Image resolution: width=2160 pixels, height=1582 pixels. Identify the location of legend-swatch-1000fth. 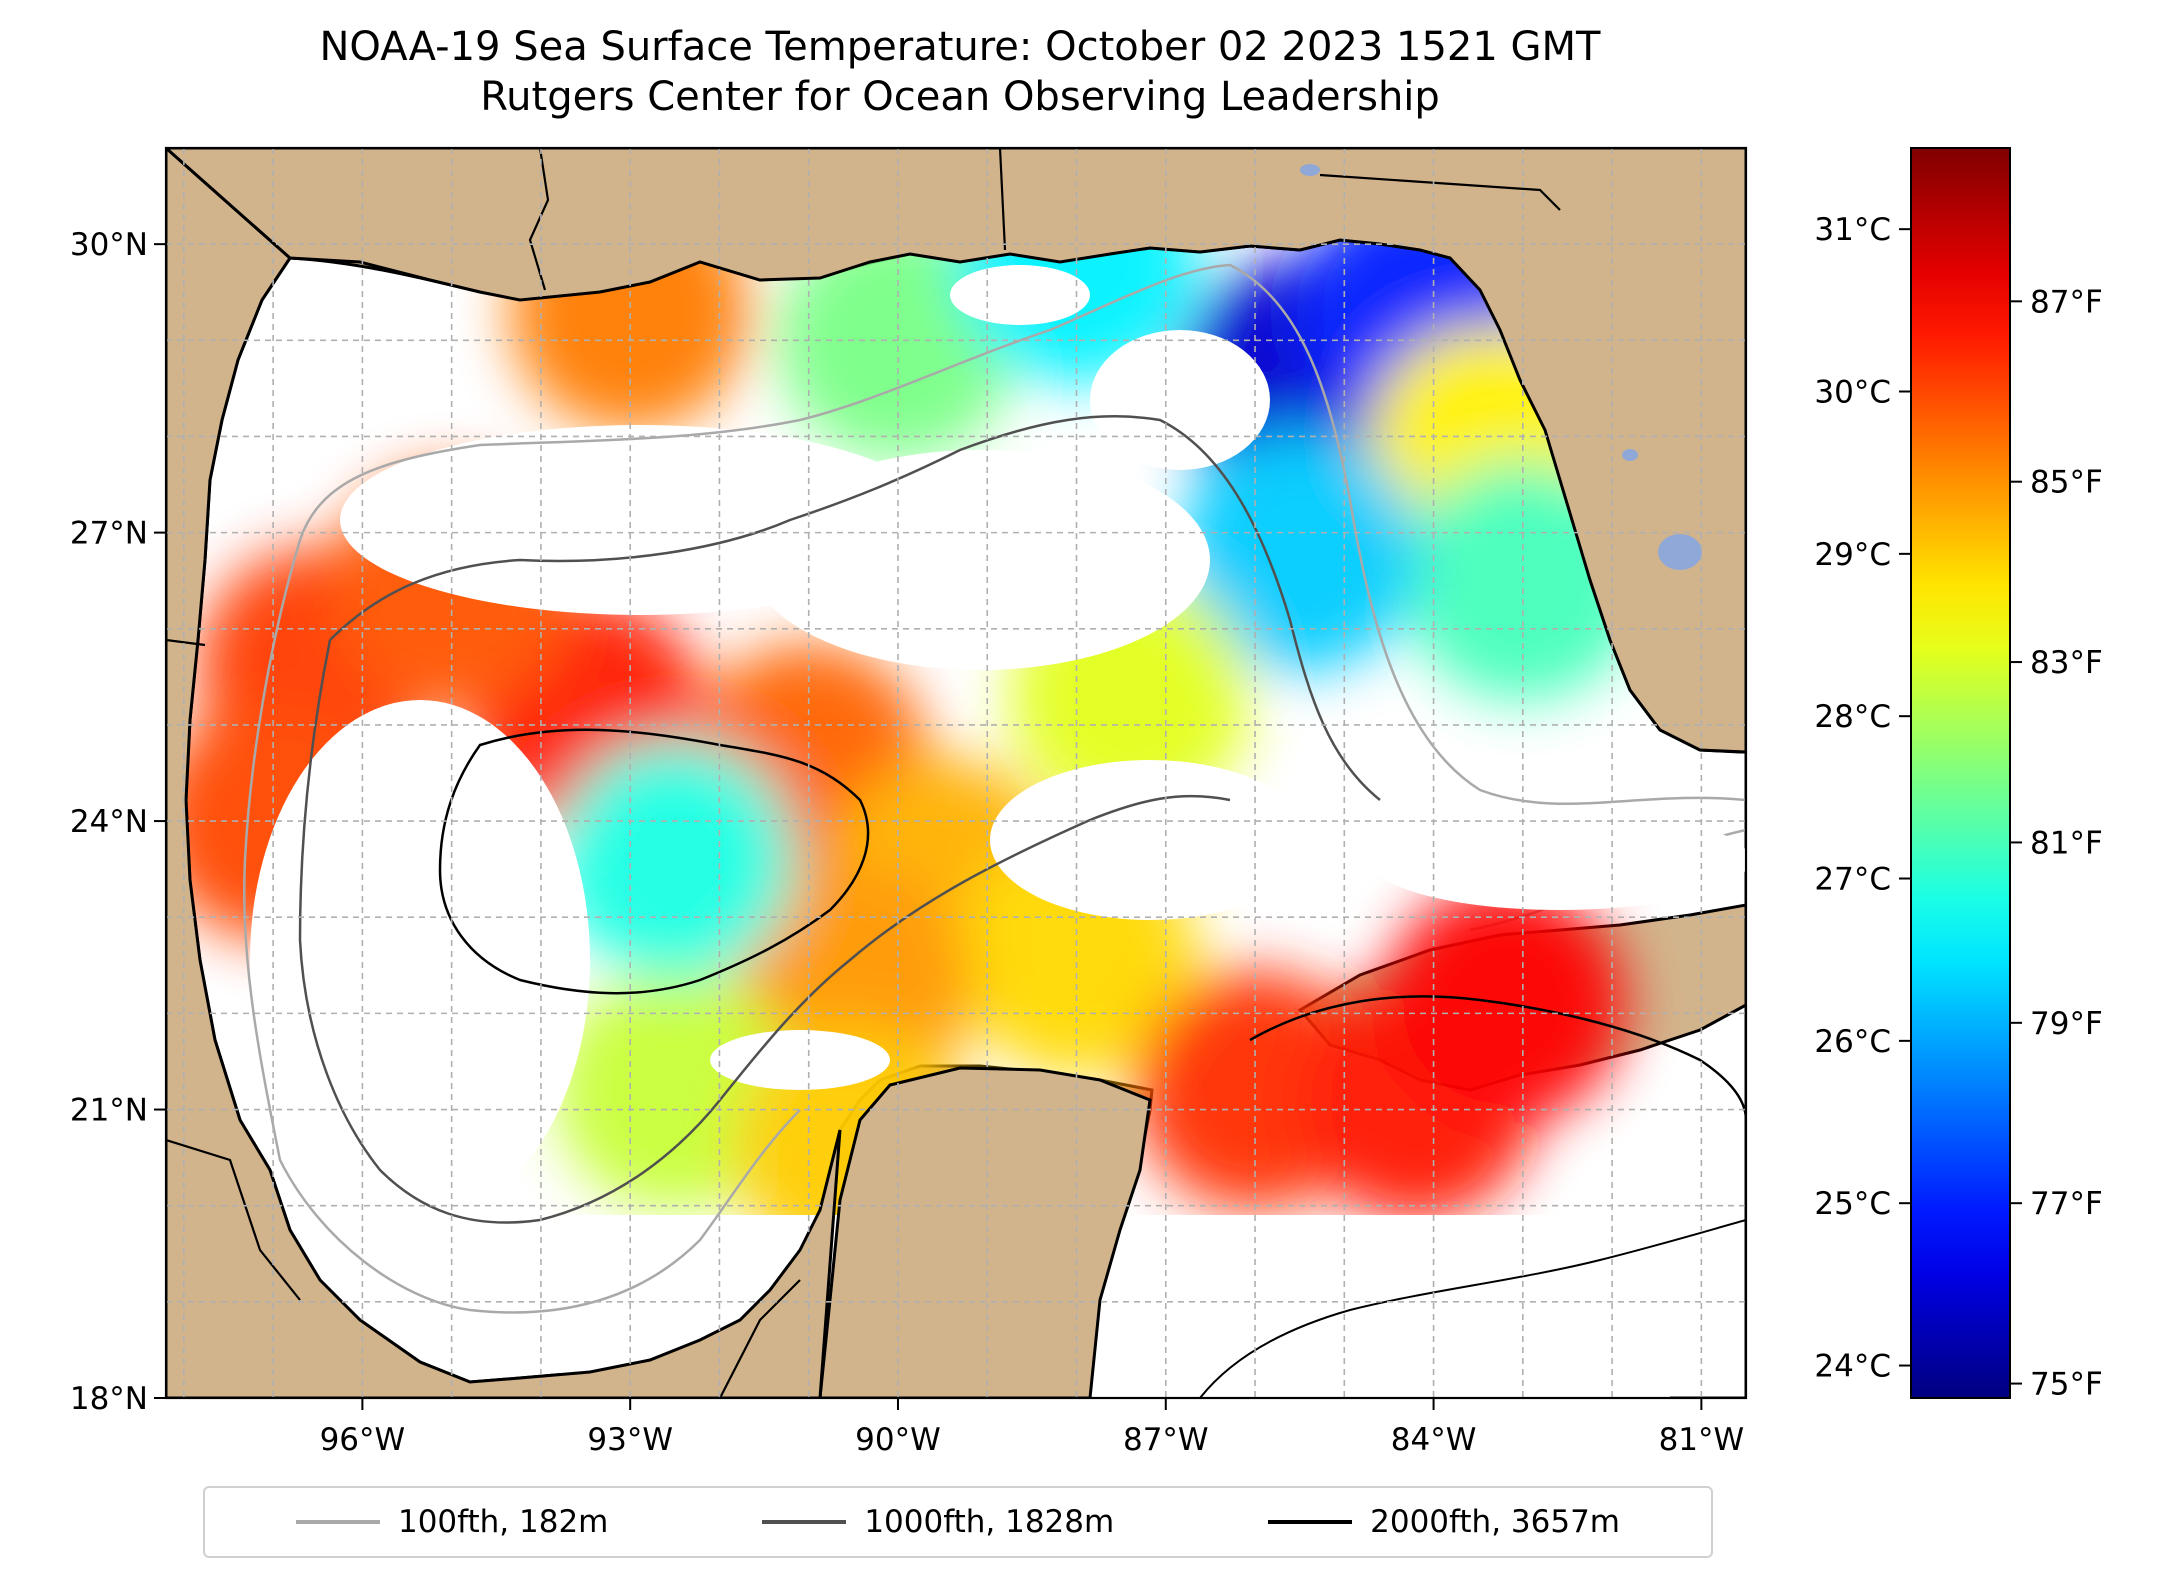
(804, 1522).